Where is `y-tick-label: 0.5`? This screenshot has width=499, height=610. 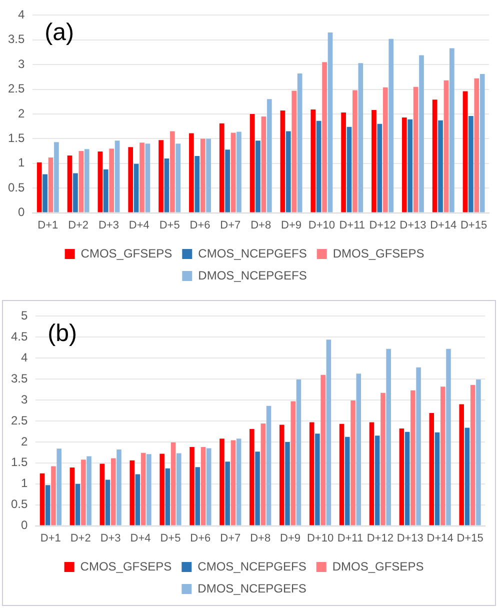 y-tick-label: 0.5 is located at coordinates (19, 504).